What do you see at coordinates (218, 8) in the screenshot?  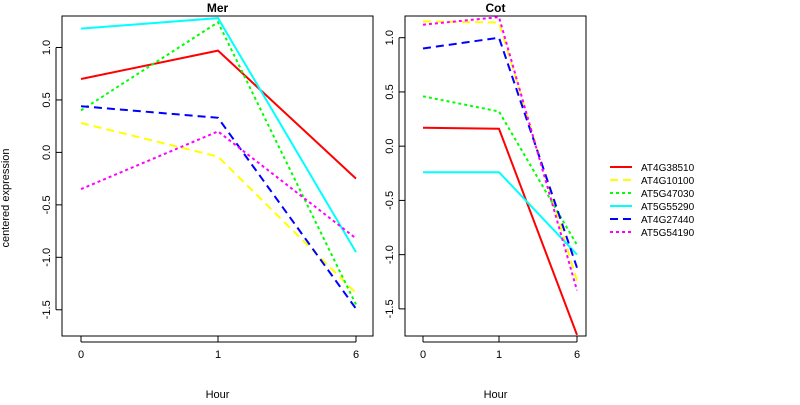 I see `panel-title: Mer` at bounding box center [218, 8].